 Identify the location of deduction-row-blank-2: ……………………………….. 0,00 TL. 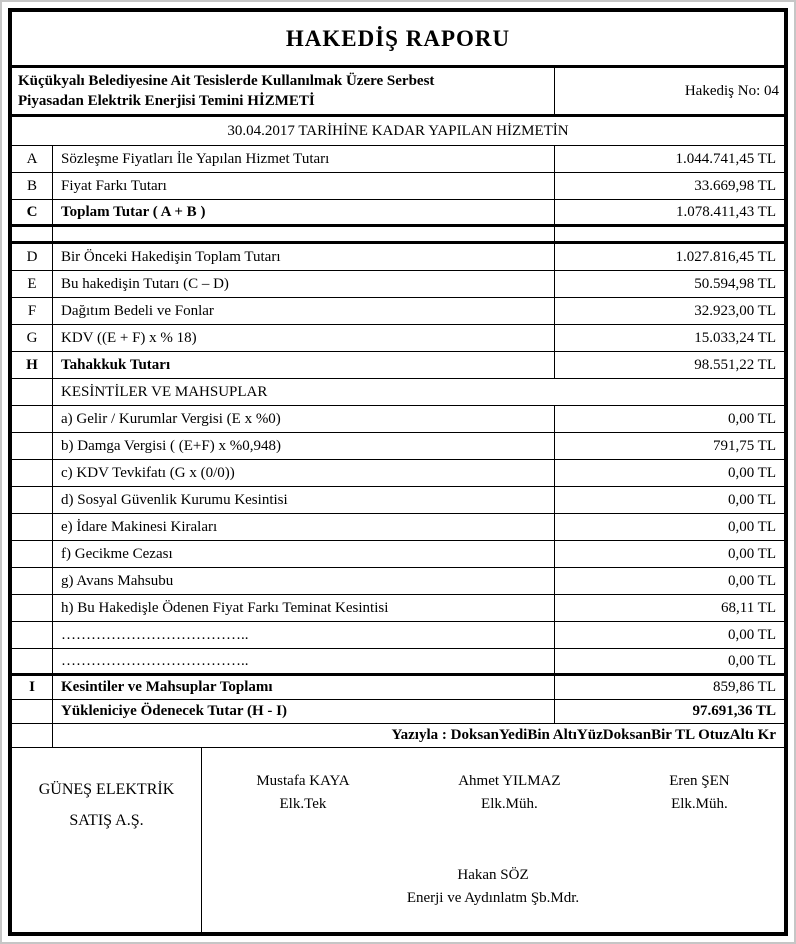
(398, 662).